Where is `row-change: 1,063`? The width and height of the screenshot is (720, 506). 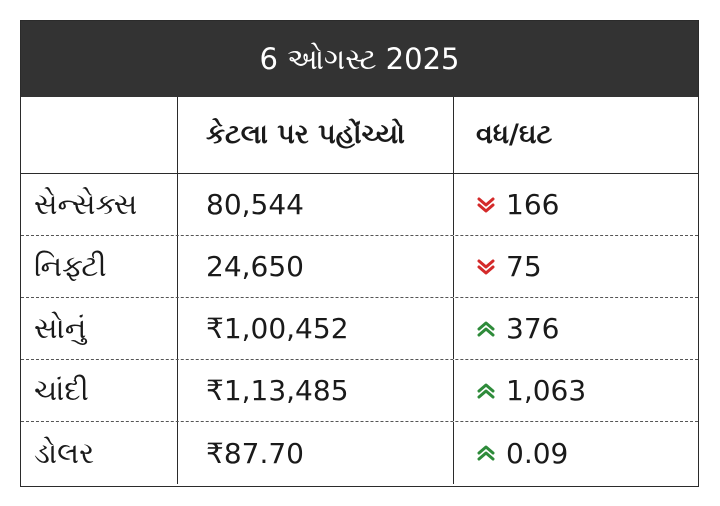
row-change: 1,063 is located at coordinates (576, 390).